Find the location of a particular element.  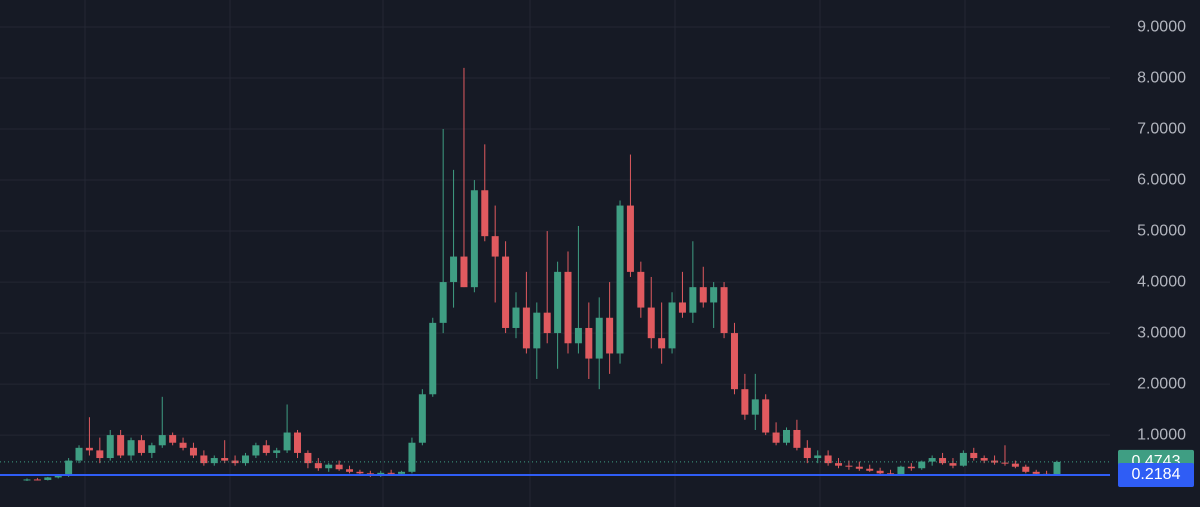

y-tick-label: 7.0000 is located at coordinates (1161, 128).